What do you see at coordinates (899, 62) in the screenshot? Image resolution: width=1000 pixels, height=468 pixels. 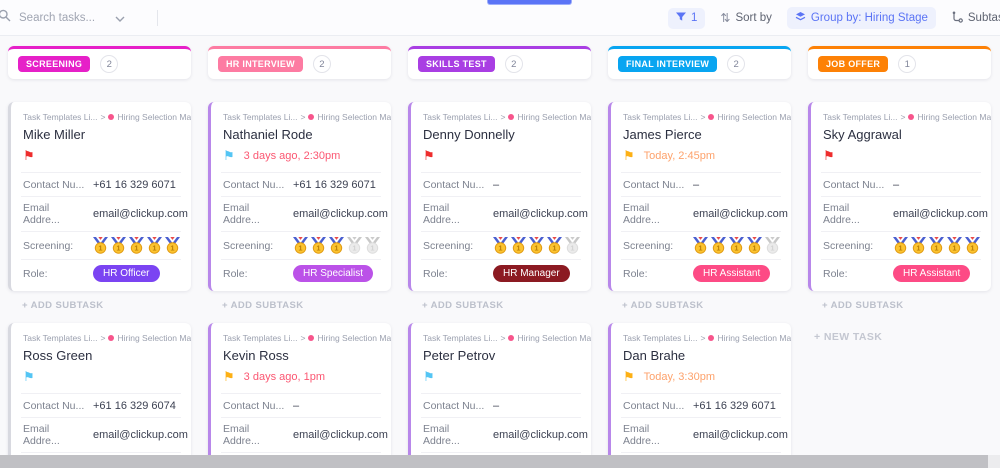 I see `column-header-job-offer: JOB OFFER 1` at bounding box center [899, 62].